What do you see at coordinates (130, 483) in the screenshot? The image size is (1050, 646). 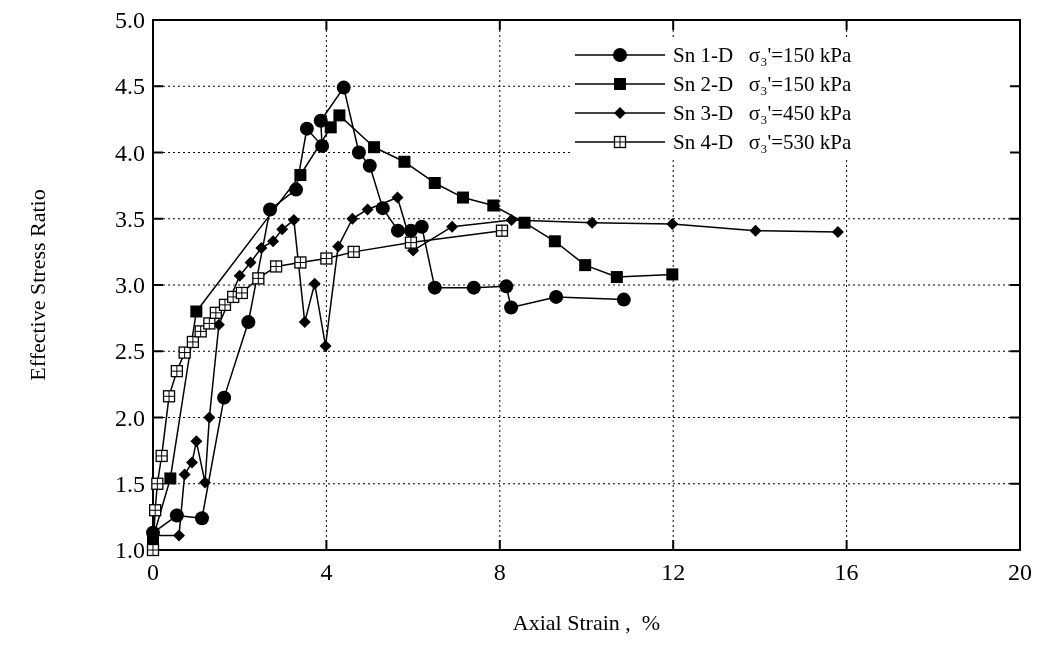 I see `y-tick-label: 1.5` at bounding box center [130, 483].